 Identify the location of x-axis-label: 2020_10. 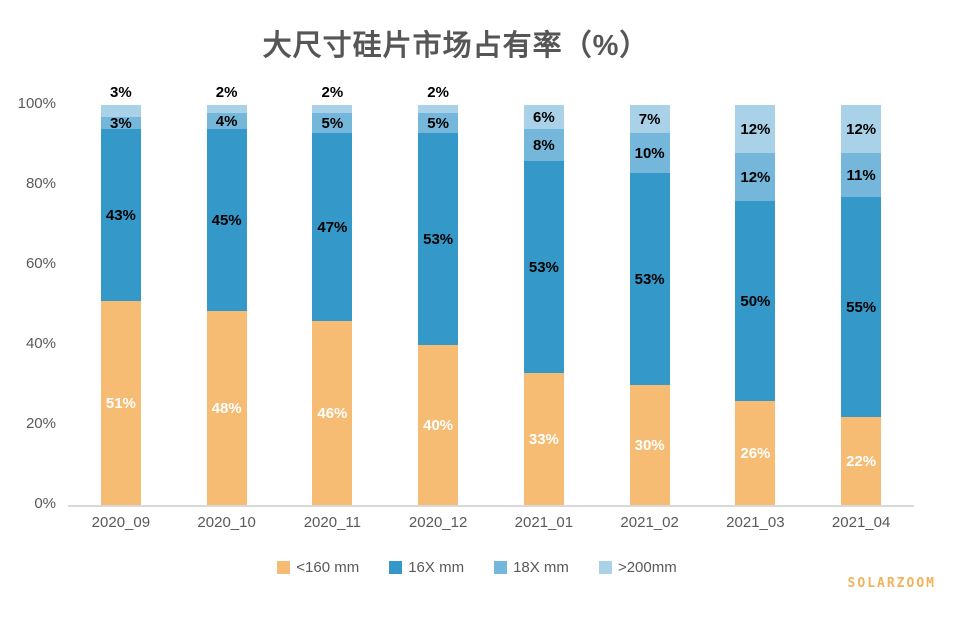
(226, 522).